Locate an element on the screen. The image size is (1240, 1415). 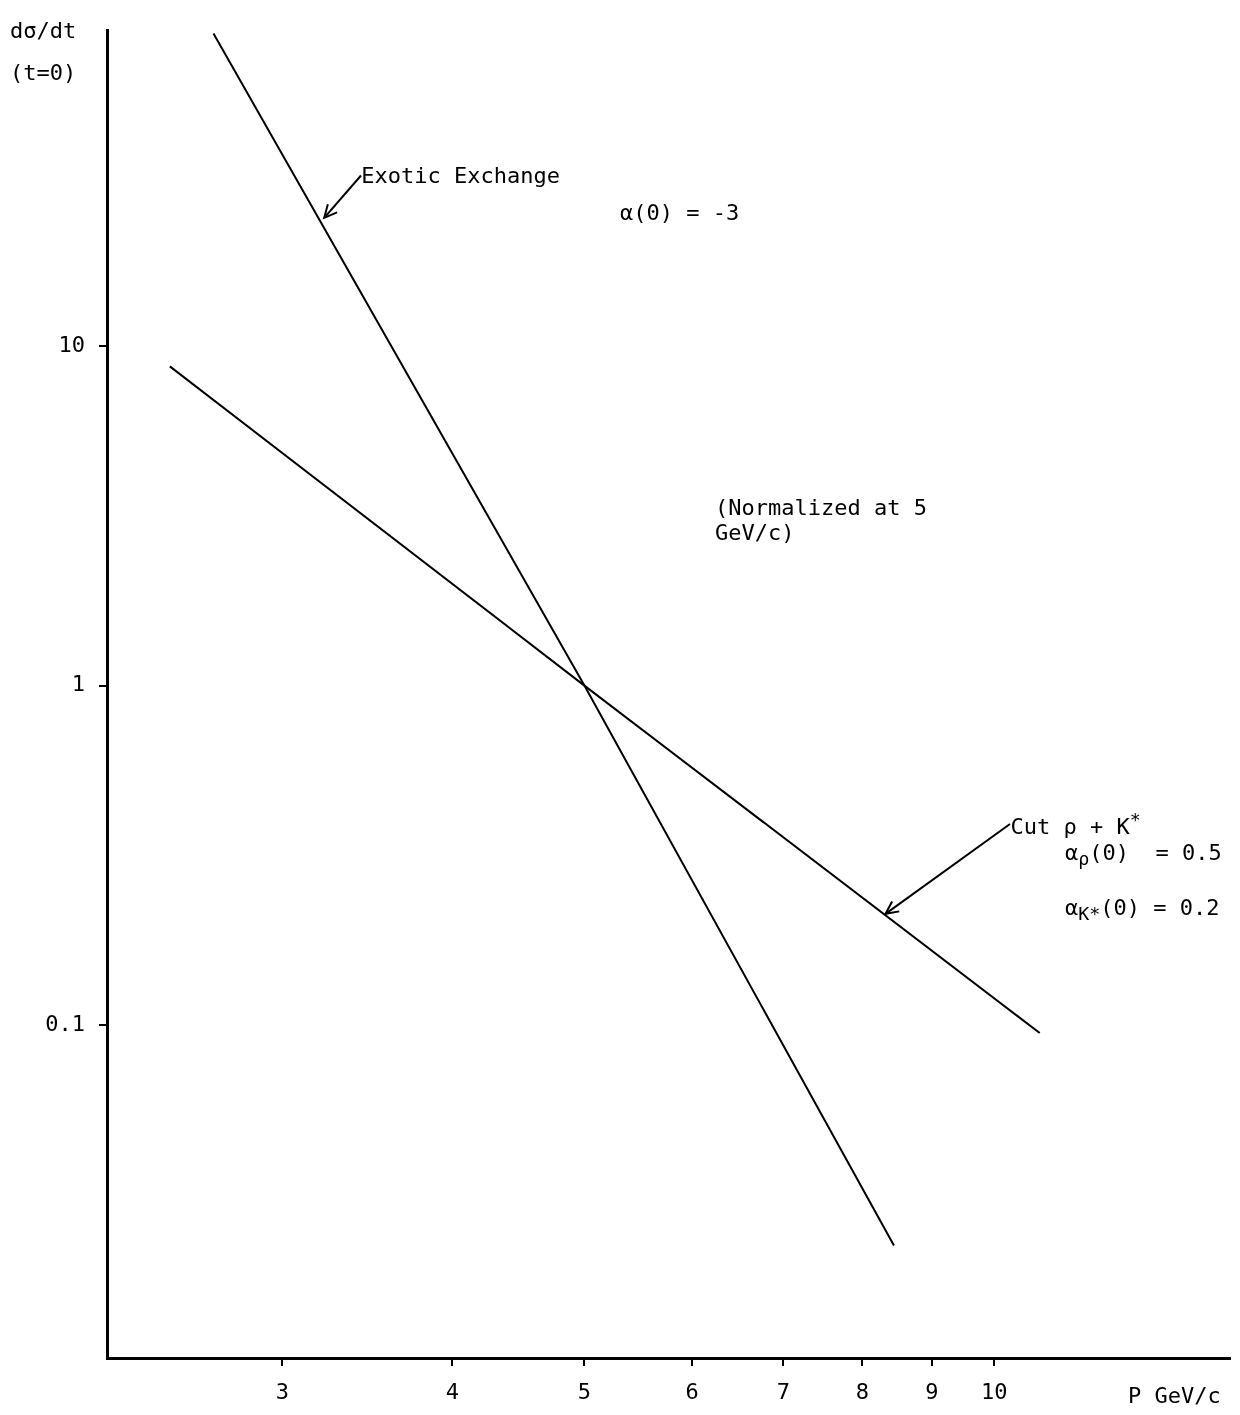
x-tick-label: 8 is located at coordinates (862, 1391).